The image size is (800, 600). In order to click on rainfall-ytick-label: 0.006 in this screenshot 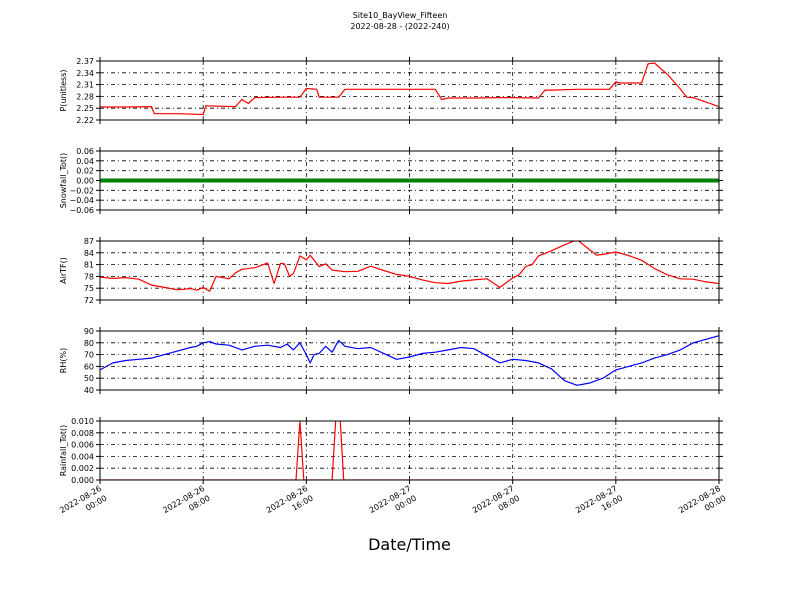, I will do `click(82, 445)`.